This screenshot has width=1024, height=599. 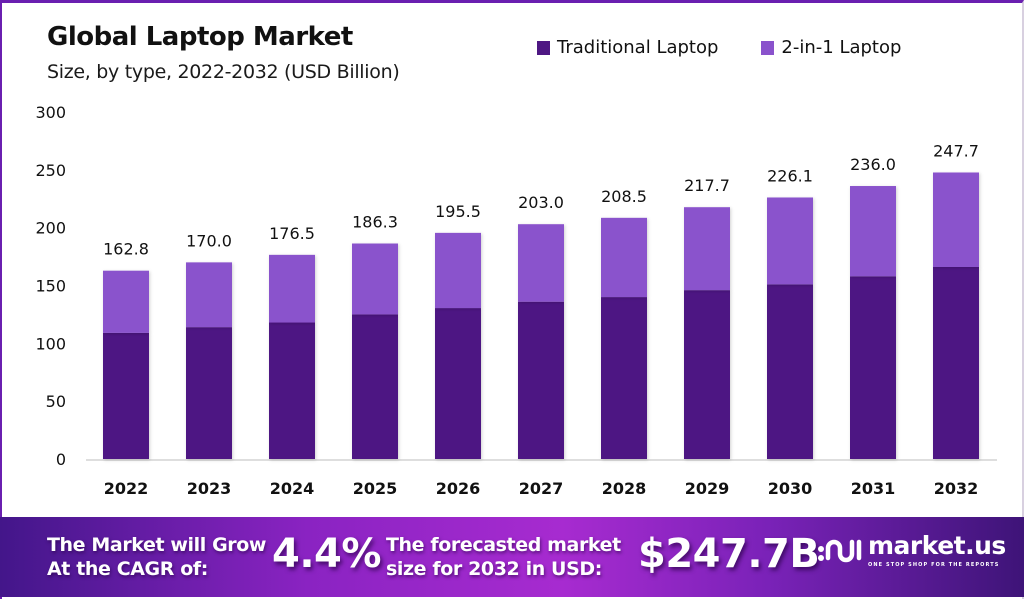 What do you see at coordinates (956, 150) in the screenshot?
I see `bar-total-label: 247.7` at bounding box center [956, 150].